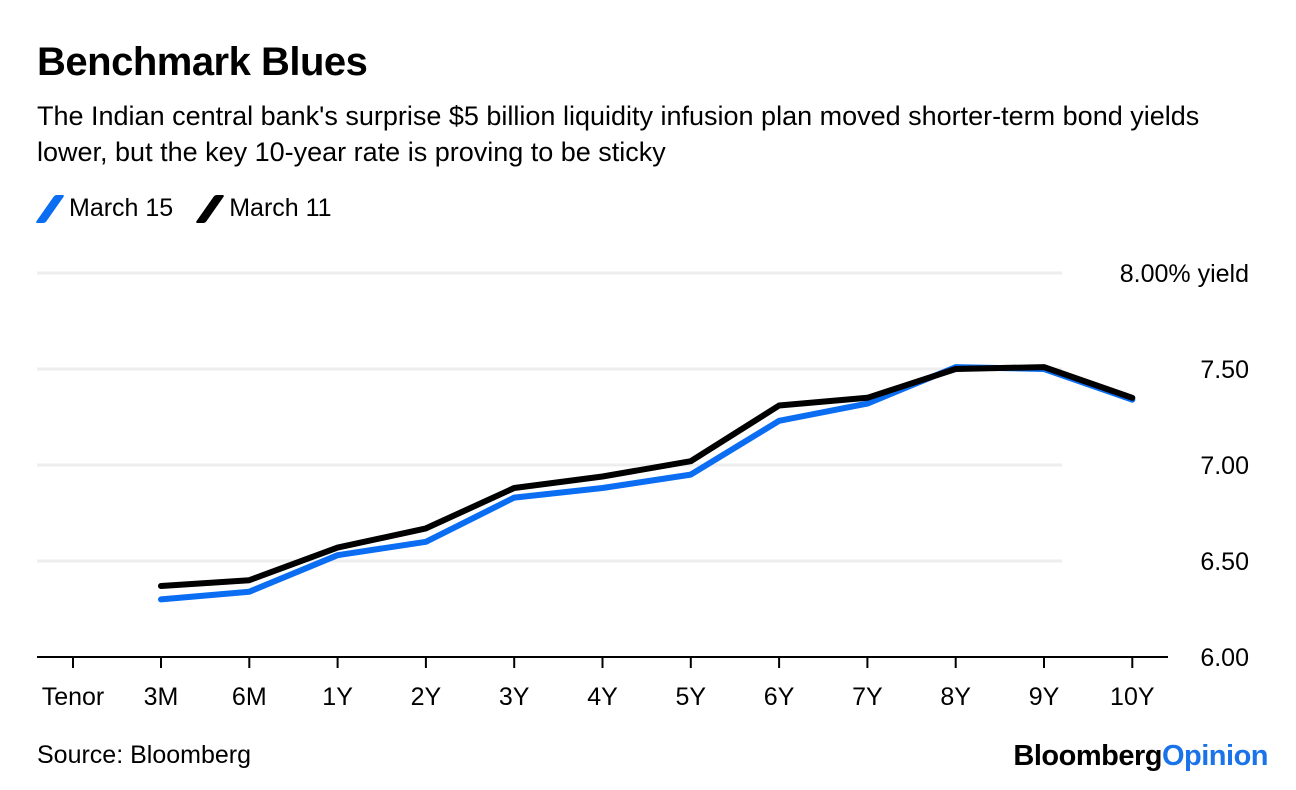  What do you see at coordinates (249, 697) in the screenshot?
I see `x-tick-label: 6M` at bounding box center [249, 697].